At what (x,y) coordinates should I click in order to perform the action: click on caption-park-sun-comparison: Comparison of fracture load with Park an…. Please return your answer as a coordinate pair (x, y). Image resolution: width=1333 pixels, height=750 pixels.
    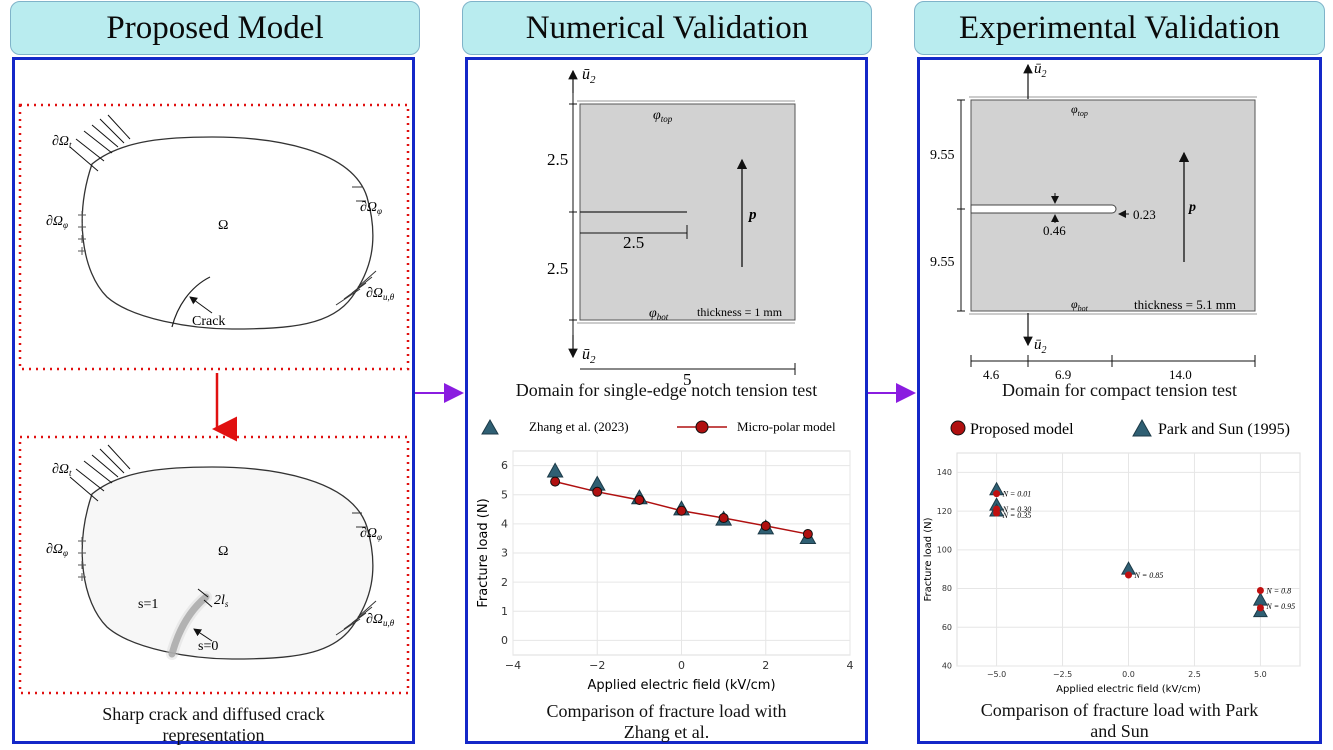
    Looking at the image, I should click on (1119, 720).